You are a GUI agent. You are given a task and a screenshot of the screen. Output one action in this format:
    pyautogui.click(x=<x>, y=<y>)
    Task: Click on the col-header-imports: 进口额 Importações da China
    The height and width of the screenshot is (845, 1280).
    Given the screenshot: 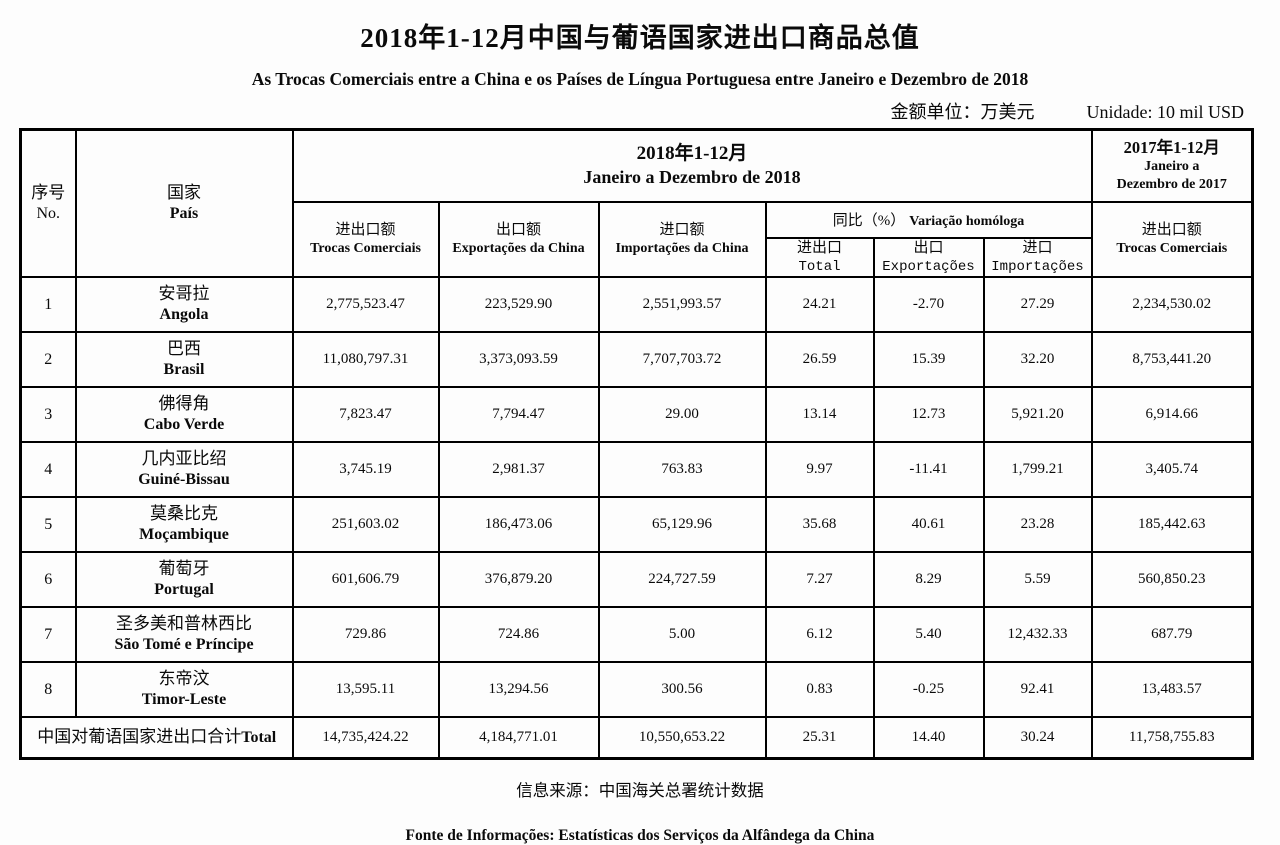 What is the action you would take?
    pyautogui.click(x=682, y=239)
    